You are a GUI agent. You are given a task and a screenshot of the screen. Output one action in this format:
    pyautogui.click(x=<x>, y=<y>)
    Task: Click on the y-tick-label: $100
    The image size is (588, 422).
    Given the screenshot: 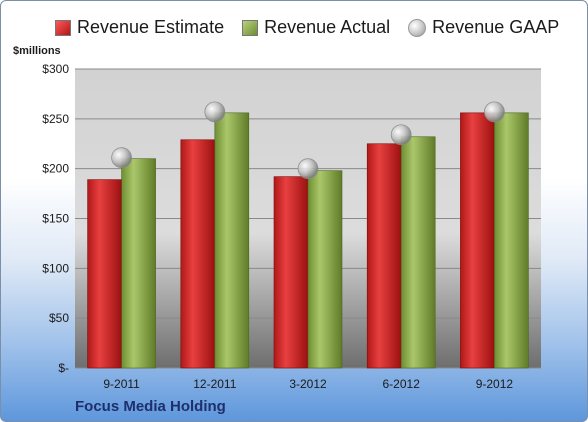 What is the action you would take?
    pyautogui.click(x=55, y=268)
    